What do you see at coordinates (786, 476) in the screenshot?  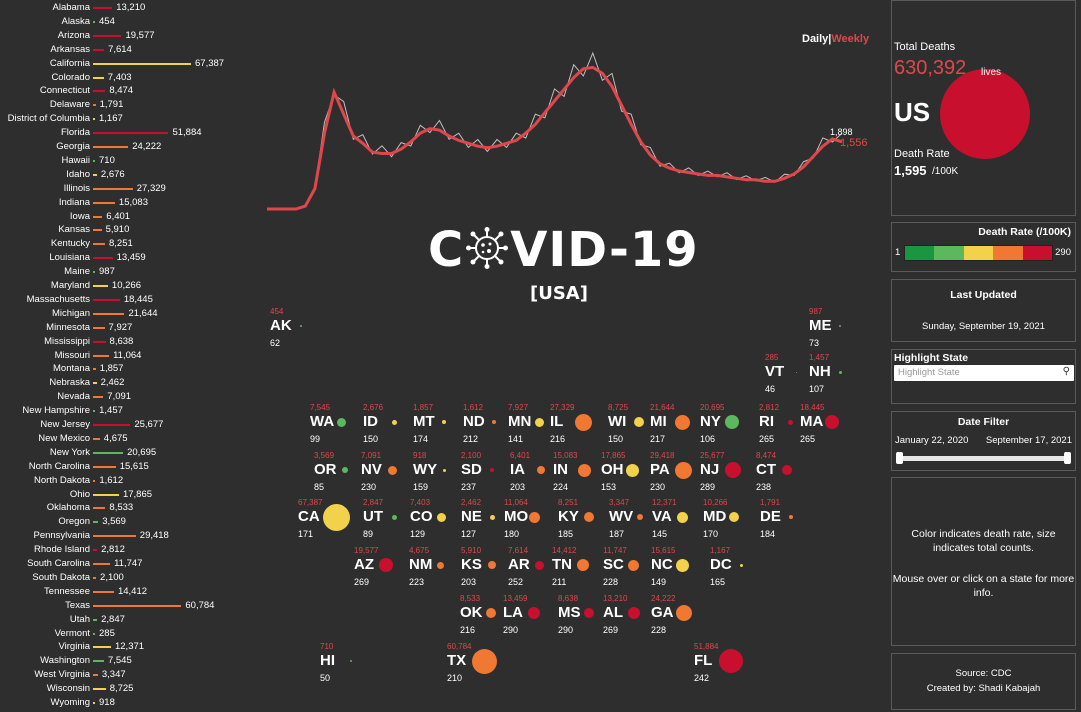 I see `state-tile-ct: 8,474 CT 238` at bounding box center [786, 476].